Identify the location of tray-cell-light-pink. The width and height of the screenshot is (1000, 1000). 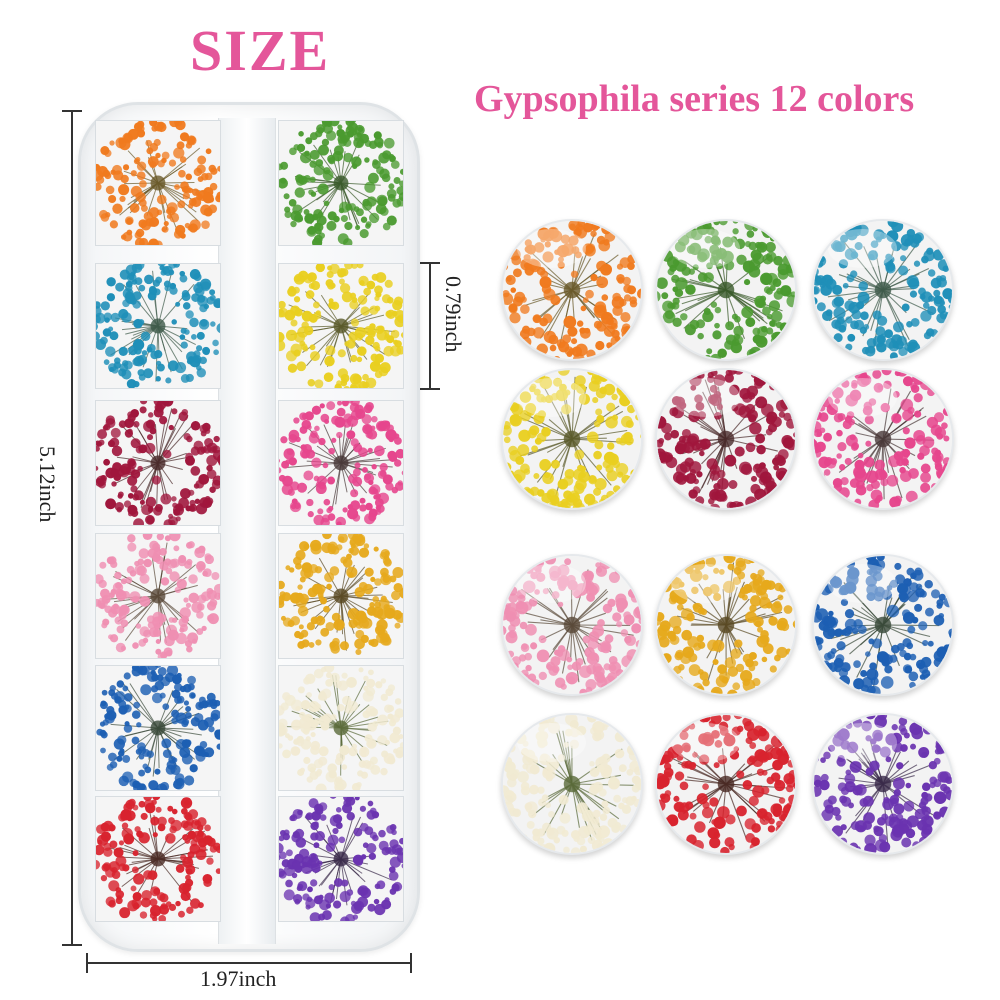
(158, 596).